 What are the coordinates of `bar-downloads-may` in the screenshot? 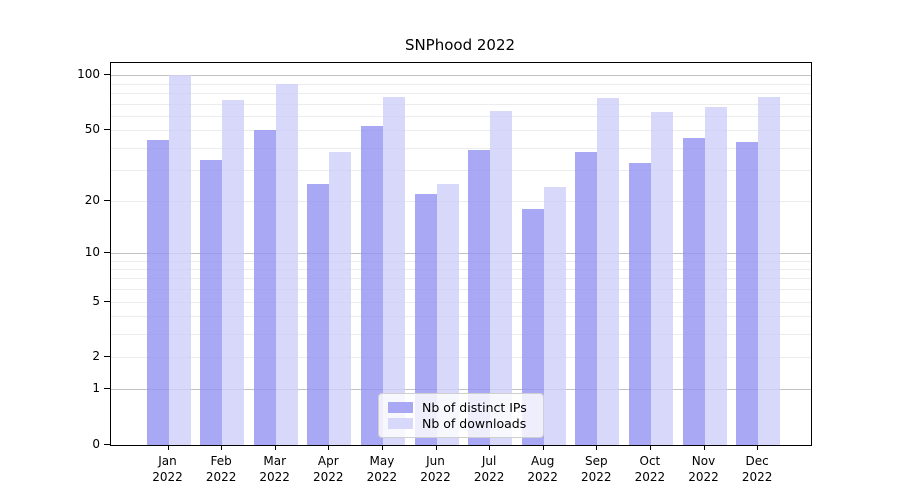 It's located at (393, 271).